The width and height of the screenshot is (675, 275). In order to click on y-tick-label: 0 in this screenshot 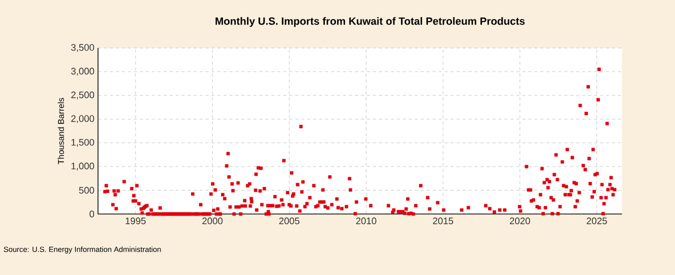, I will do `click(92, 214)`.